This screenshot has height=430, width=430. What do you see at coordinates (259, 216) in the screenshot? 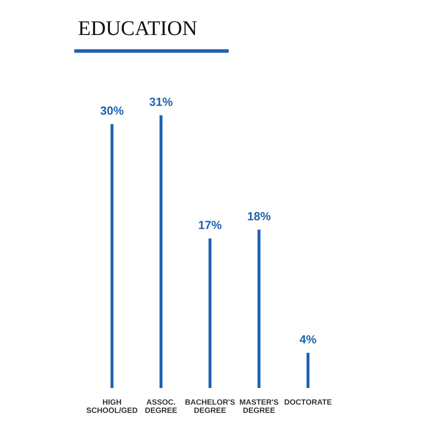
I see `data-label: 18%` at bounding box center [259, 216].